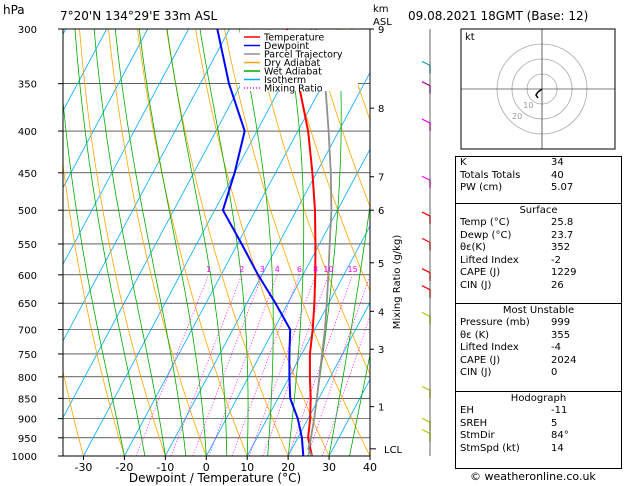 The image size is (629, 486). I want to click on pressure-tick-label: 400, so click(27, 132).